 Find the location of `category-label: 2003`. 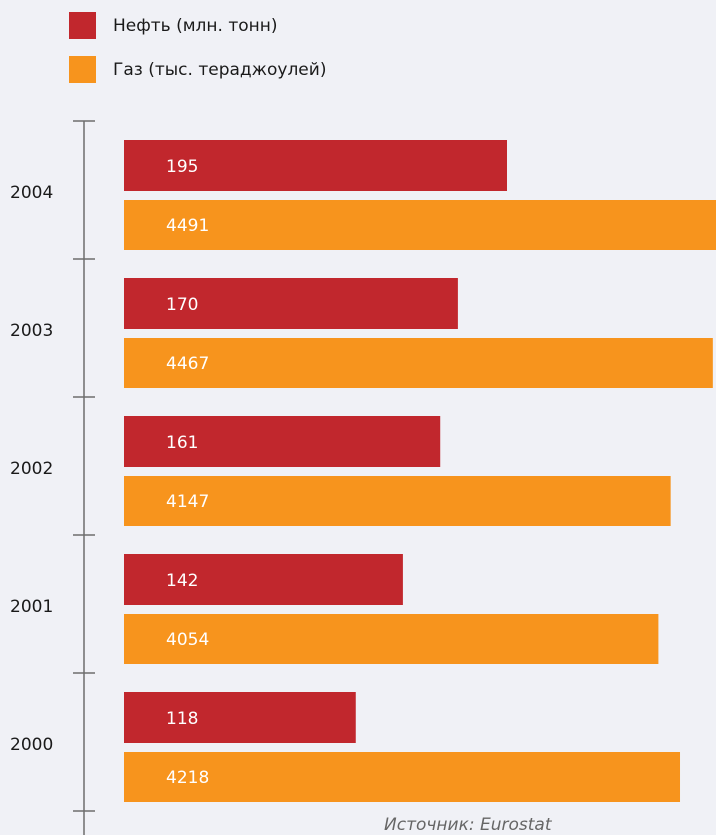

category-label: 2003 is located at coordinates (31, 331).